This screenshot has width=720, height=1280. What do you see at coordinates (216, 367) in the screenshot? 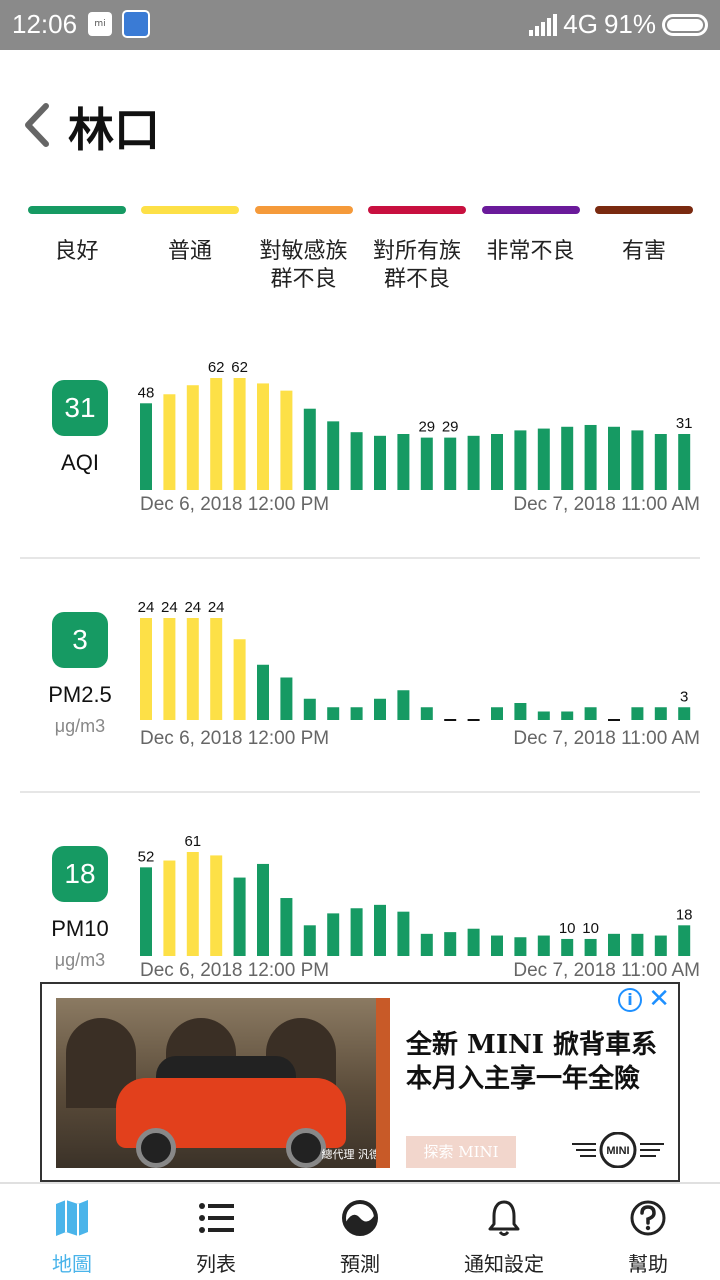
I see `chart-data-label: 62` at bounding box center [216, 367].